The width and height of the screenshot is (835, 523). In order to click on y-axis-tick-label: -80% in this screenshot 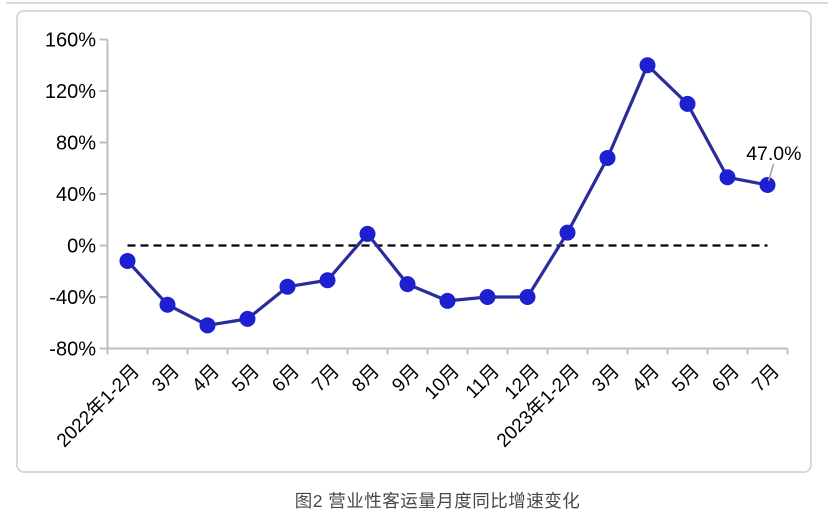, I will do `click(72, 350)`.